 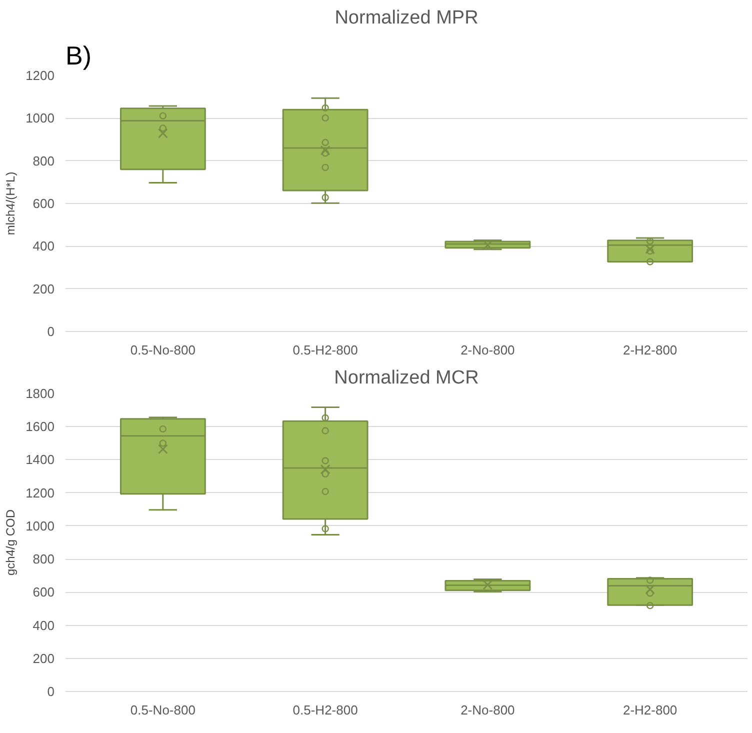 I want to click on y-axis-title: mlch4/(H*L), so click(x=11, y=204).